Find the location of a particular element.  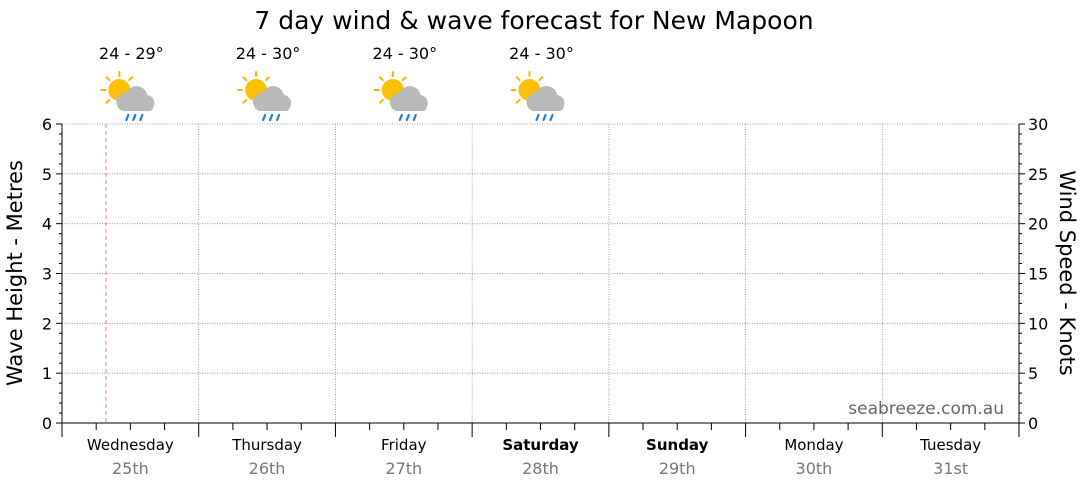

x-day-label: Wednesday is located at coordinates (130, 445).